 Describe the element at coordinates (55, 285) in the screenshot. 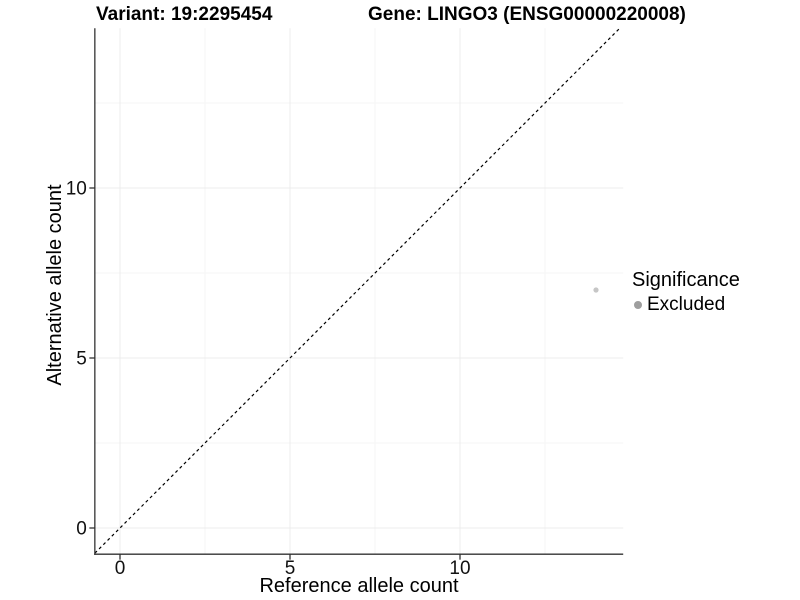

I see `y-axis-title: Alternative allele count` at that location.